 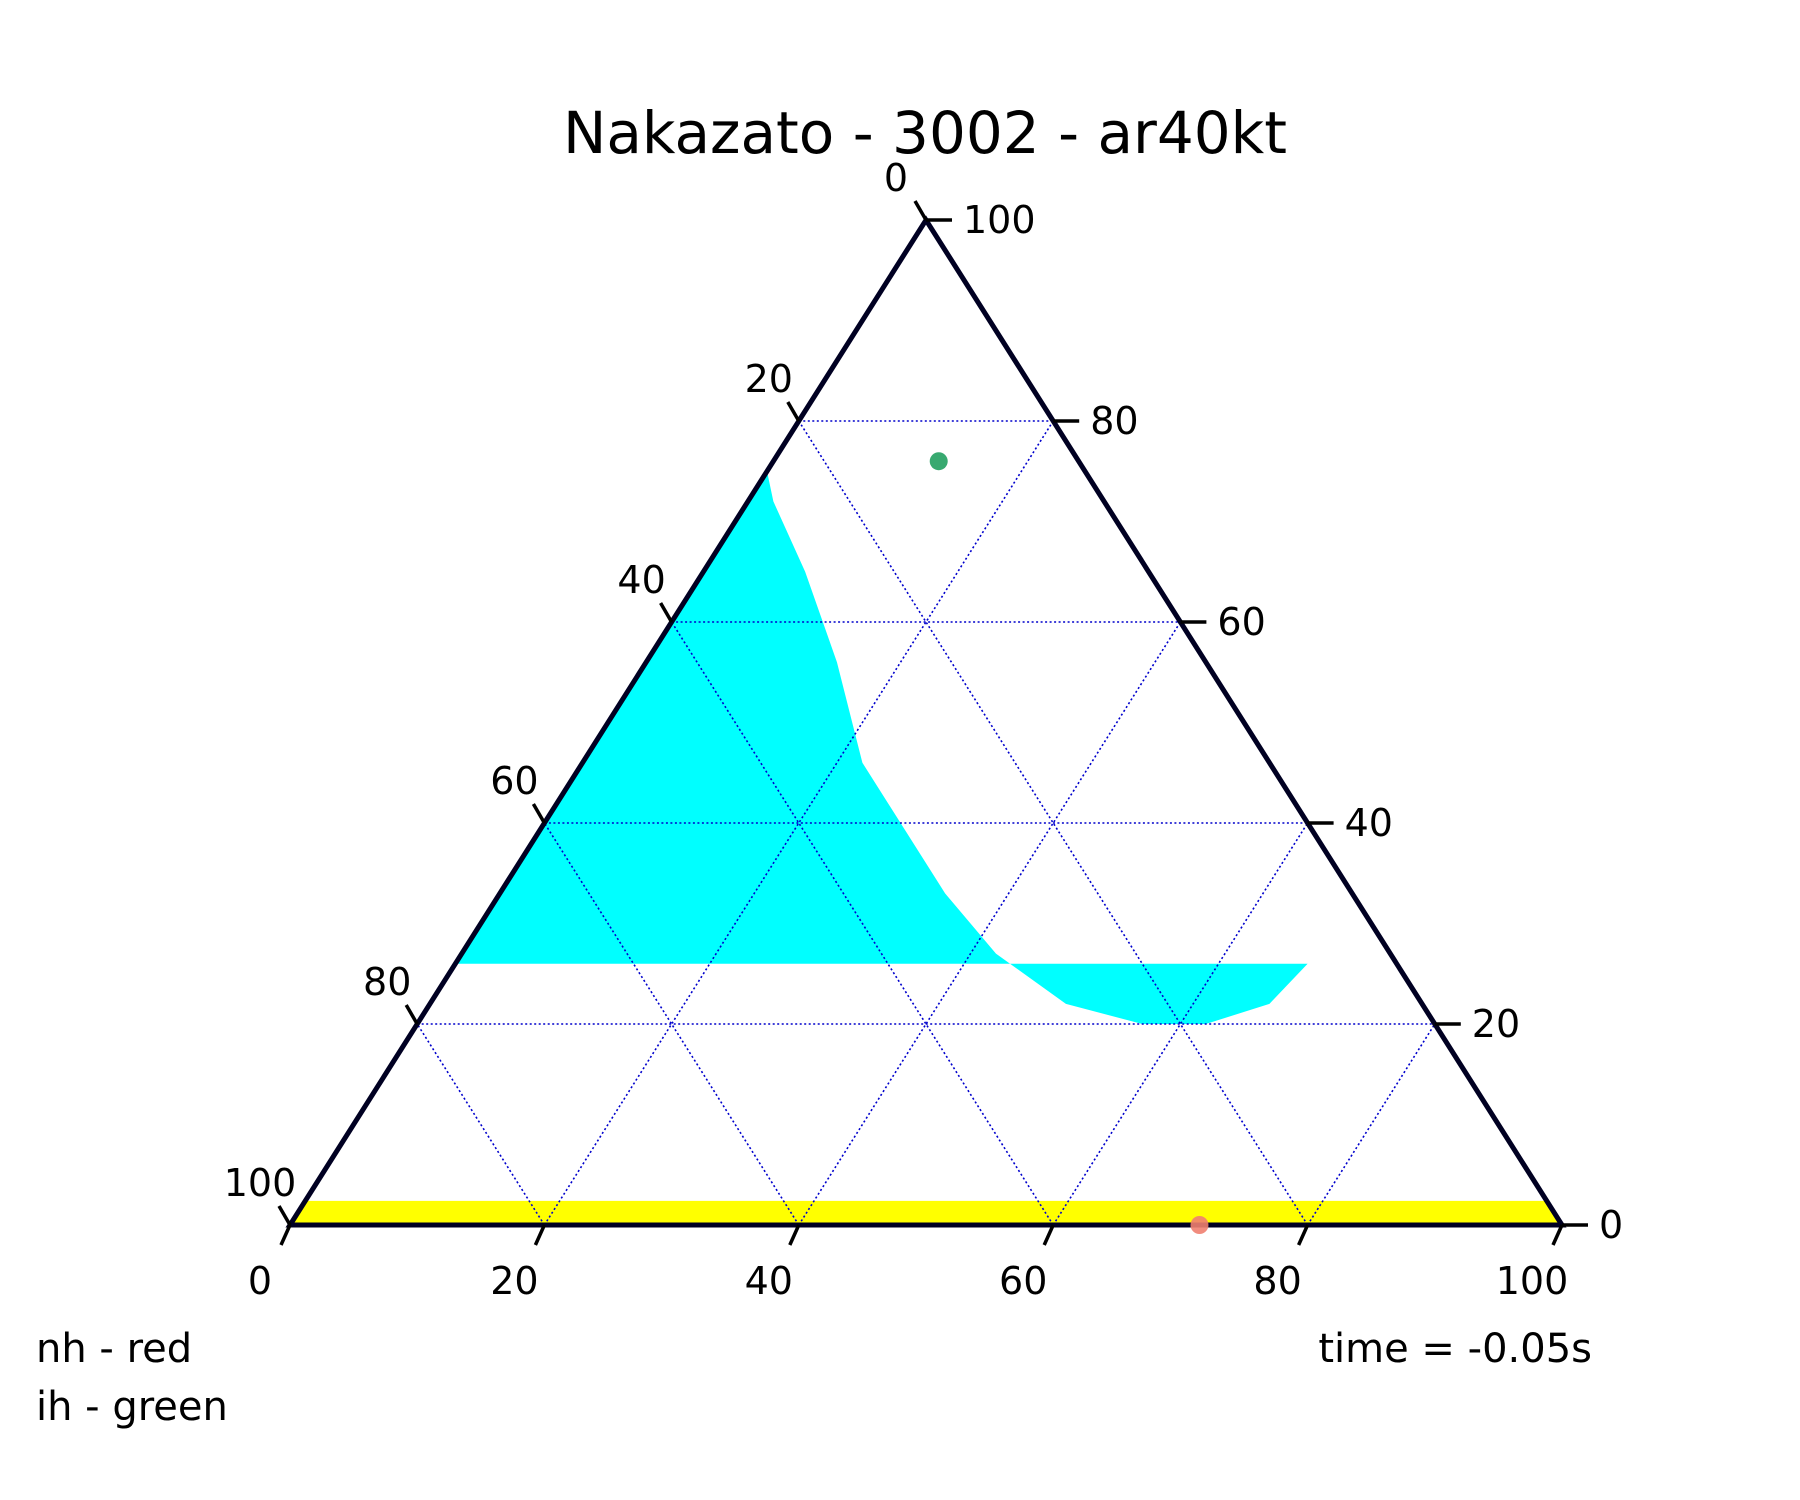 I want to click on time-label: time = -0.05s, so click(x=1455, y=1349).